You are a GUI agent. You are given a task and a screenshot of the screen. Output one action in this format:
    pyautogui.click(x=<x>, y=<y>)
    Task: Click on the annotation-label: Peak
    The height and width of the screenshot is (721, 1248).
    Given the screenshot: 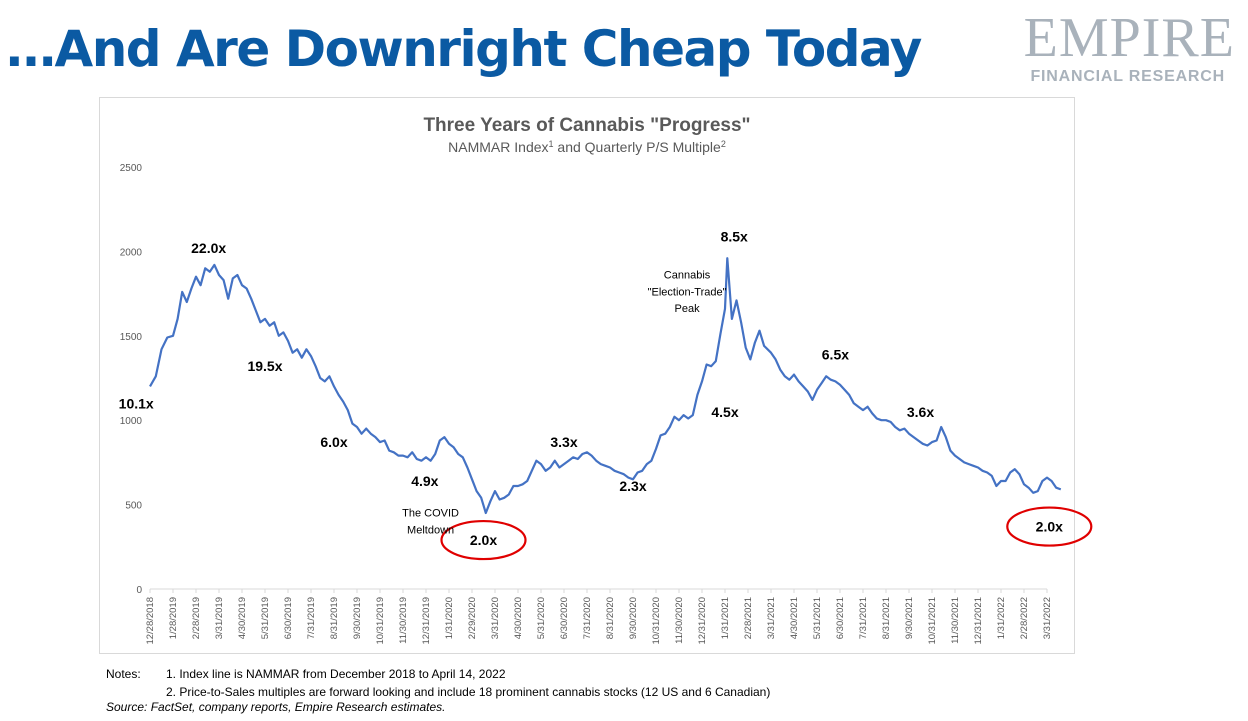 What is the action you would take?
    pyautogui.click(x=688, y=309)
    